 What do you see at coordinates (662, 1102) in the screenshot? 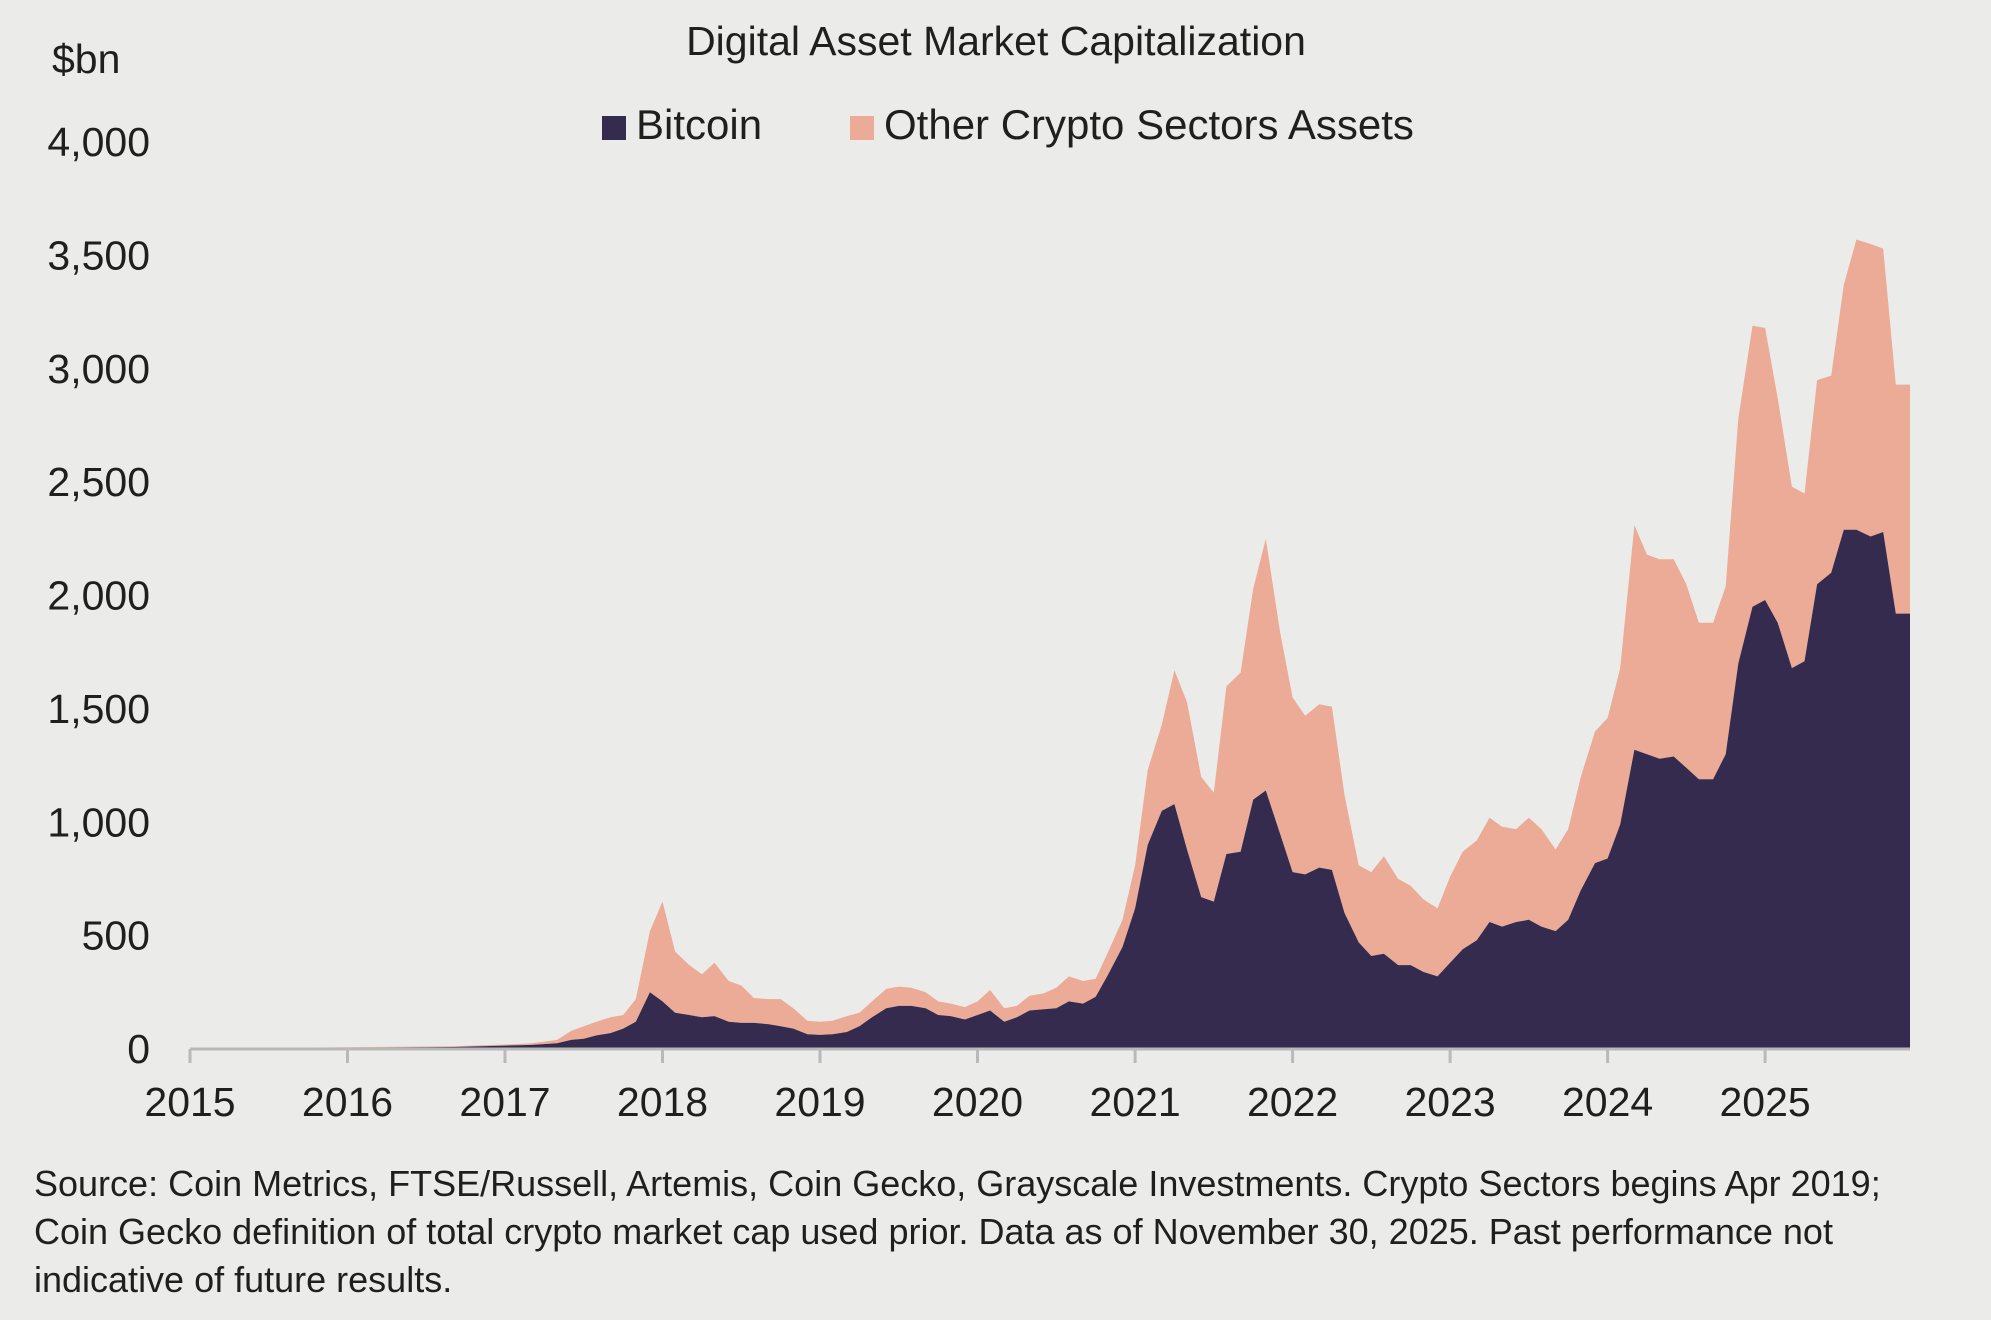
I see `x-tick-label: 2018` at bounding box center [662, 1102].